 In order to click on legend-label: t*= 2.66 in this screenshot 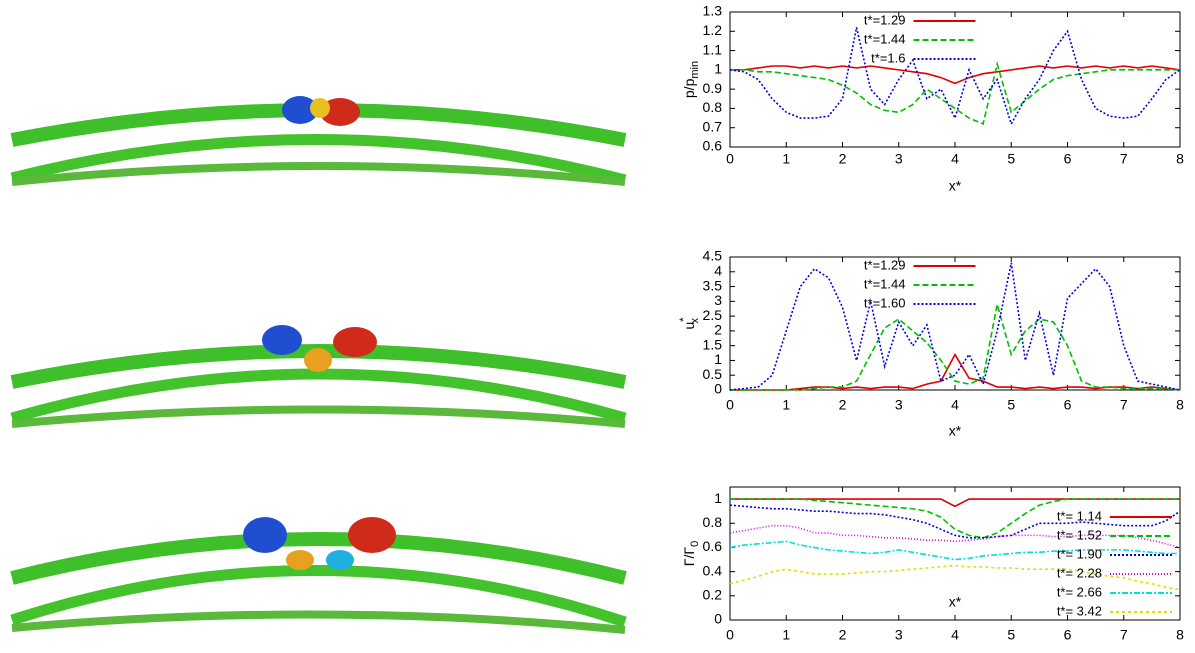, I will do `click(1079, 591)`.